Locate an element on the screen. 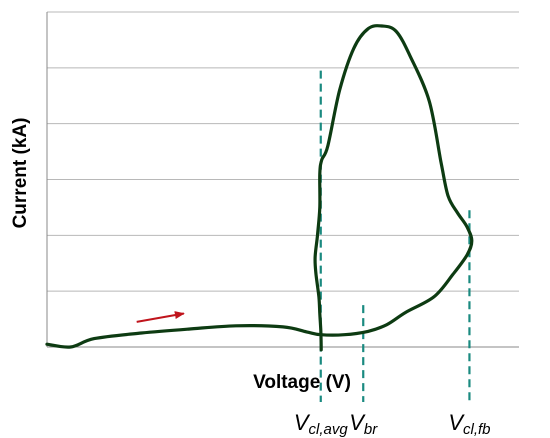  marker-label-cl-avg: Vcl,avg is located at coordinates (321, 424).